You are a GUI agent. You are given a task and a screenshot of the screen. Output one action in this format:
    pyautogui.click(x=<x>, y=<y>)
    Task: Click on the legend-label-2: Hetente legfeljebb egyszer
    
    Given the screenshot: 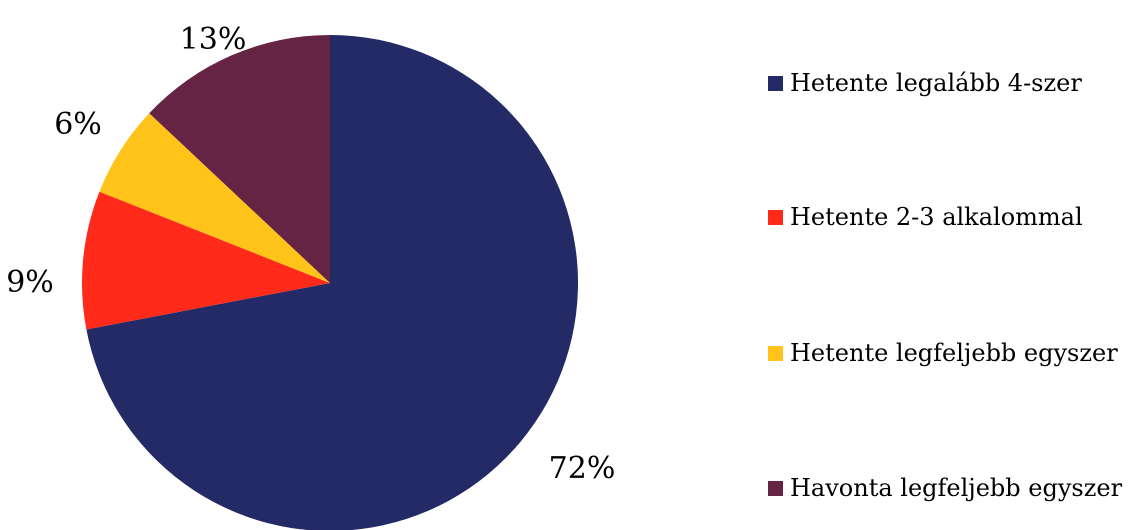 What is the action you would take?
    pyautogui.click(x=954, y=353)
    